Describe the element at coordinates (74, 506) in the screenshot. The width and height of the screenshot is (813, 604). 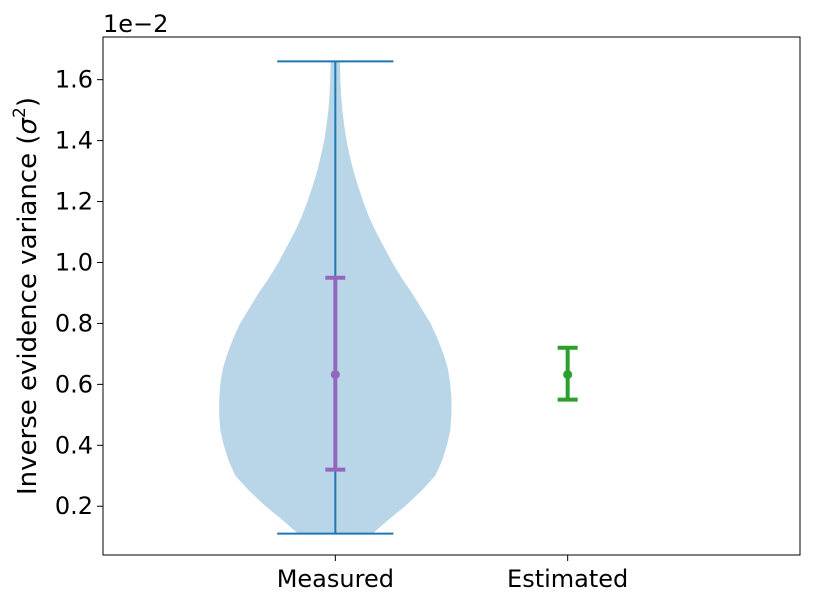
I see `y-tick-label: 0.2` at that location.